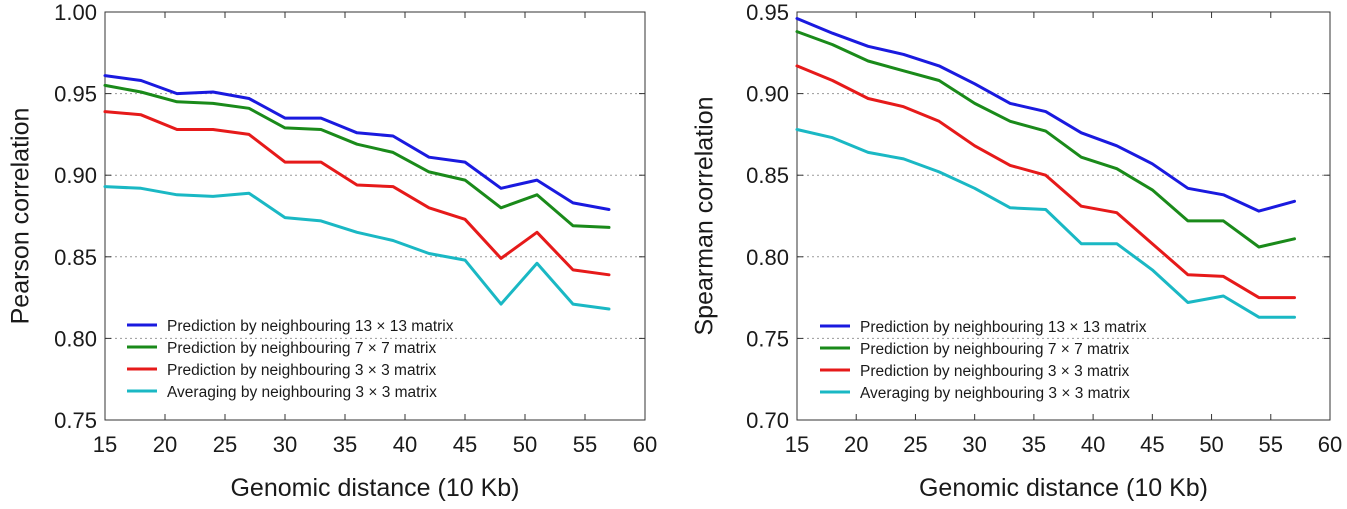 The width and height of the screenshot is (1347, 509). Describe the element at coordinates (767, 420) in the screenshot. I see `y-tick-label: 0.70` at that location.